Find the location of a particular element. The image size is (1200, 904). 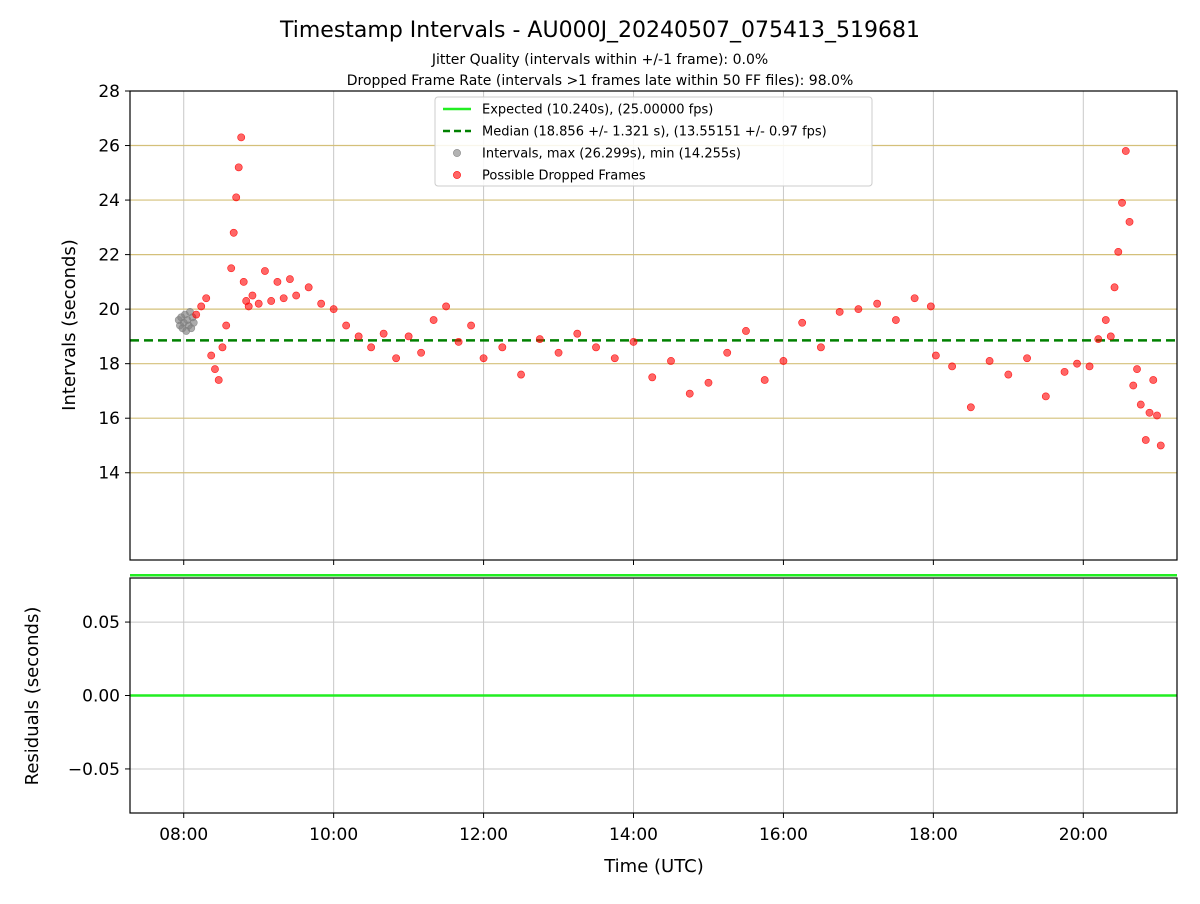

interval-point is located at coordinates (193, 322).